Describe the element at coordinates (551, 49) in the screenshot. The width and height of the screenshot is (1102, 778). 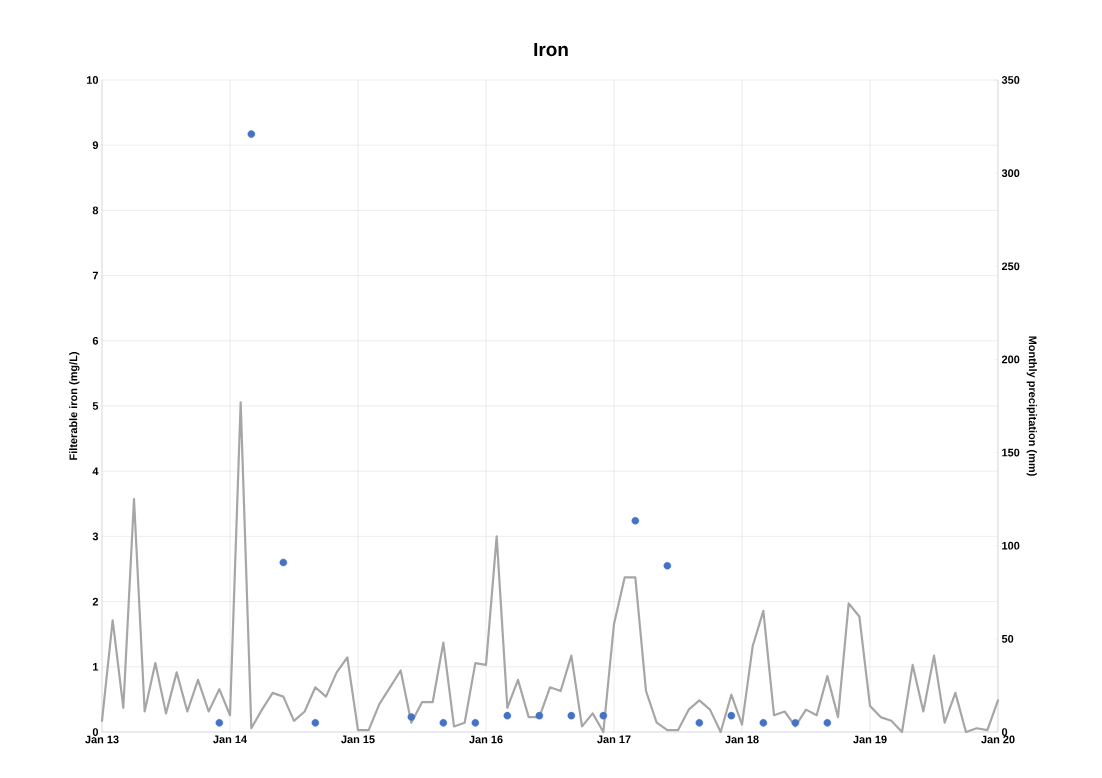
I see `chart-title: Iron` at that location.